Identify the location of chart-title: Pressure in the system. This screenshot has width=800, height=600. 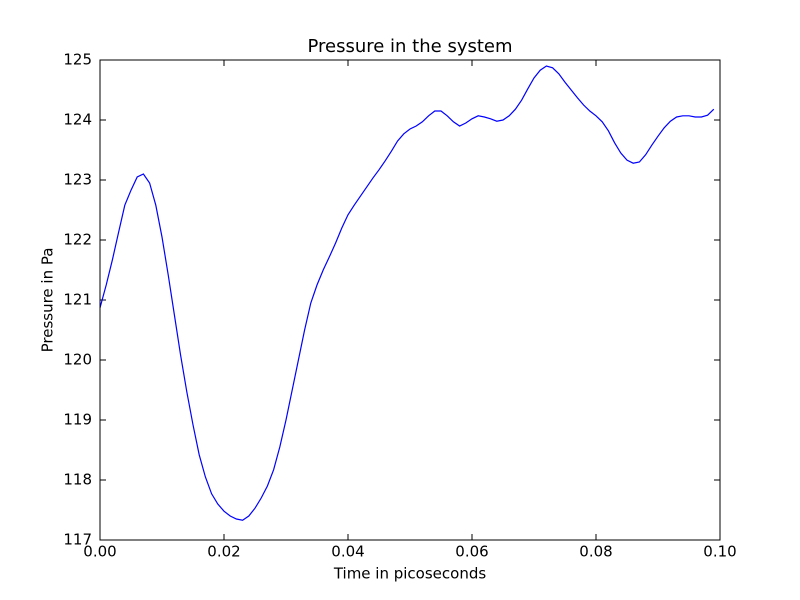
(409, 46).